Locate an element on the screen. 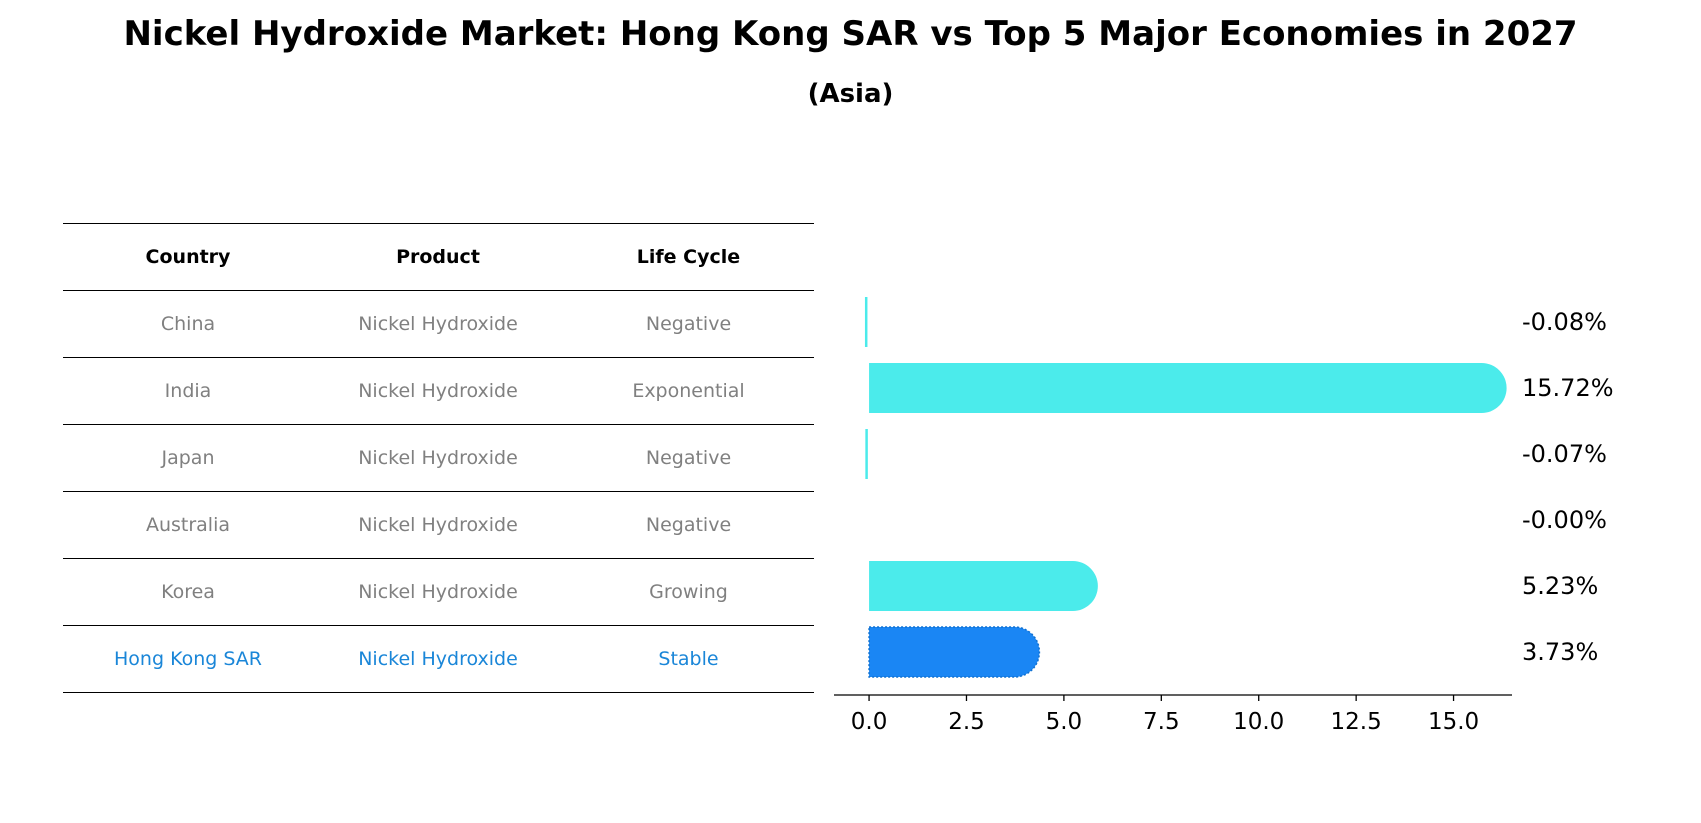  cell-country: India is located at coordinates (188, 391).